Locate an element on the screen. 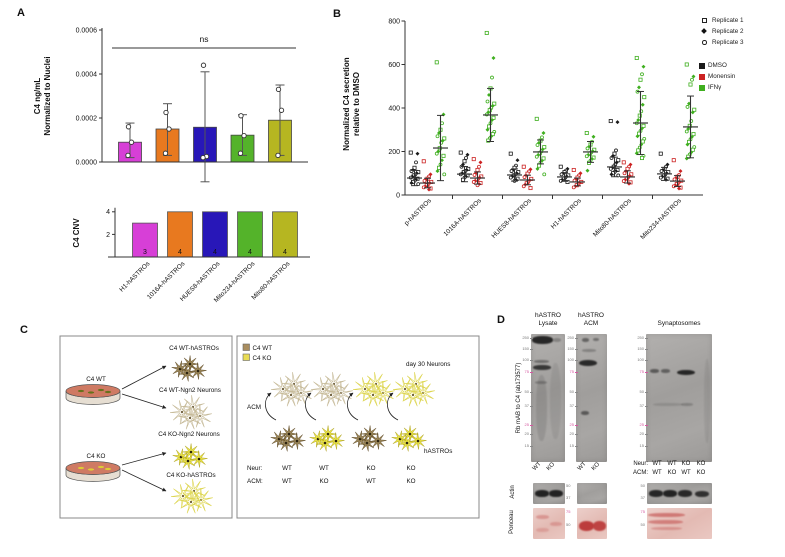 The image size is (785, 557). syn-neur-value: WT is located at coordinates (672, 464).